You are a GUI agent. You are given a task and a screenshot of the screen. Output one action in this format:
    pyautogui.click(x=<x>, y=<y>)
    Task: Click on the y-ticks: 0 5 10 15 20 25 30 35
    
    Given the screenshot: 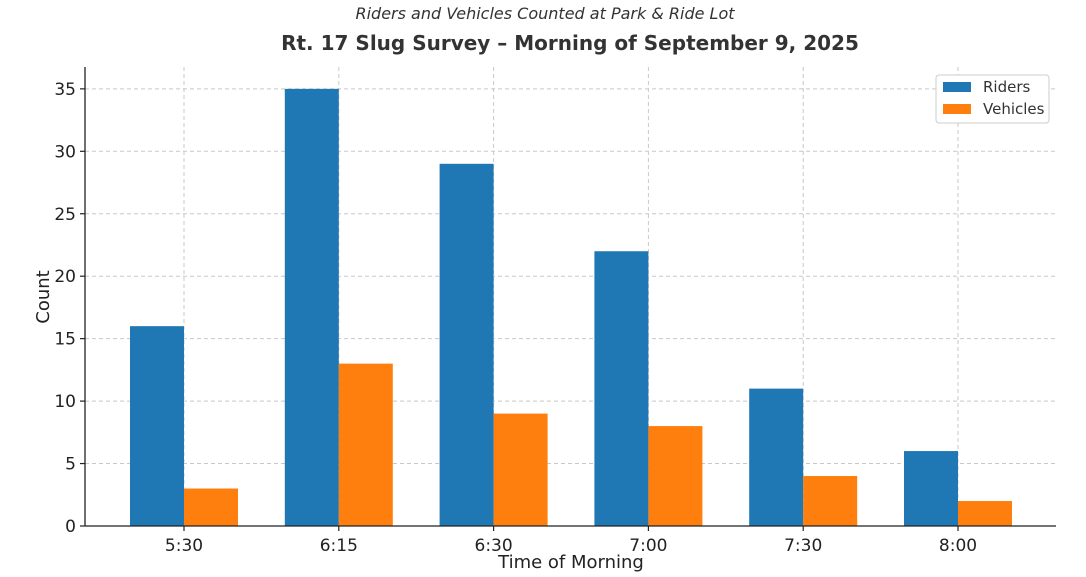 What is the action you would take?
    pyautogui.click(x=69, y=308)
    